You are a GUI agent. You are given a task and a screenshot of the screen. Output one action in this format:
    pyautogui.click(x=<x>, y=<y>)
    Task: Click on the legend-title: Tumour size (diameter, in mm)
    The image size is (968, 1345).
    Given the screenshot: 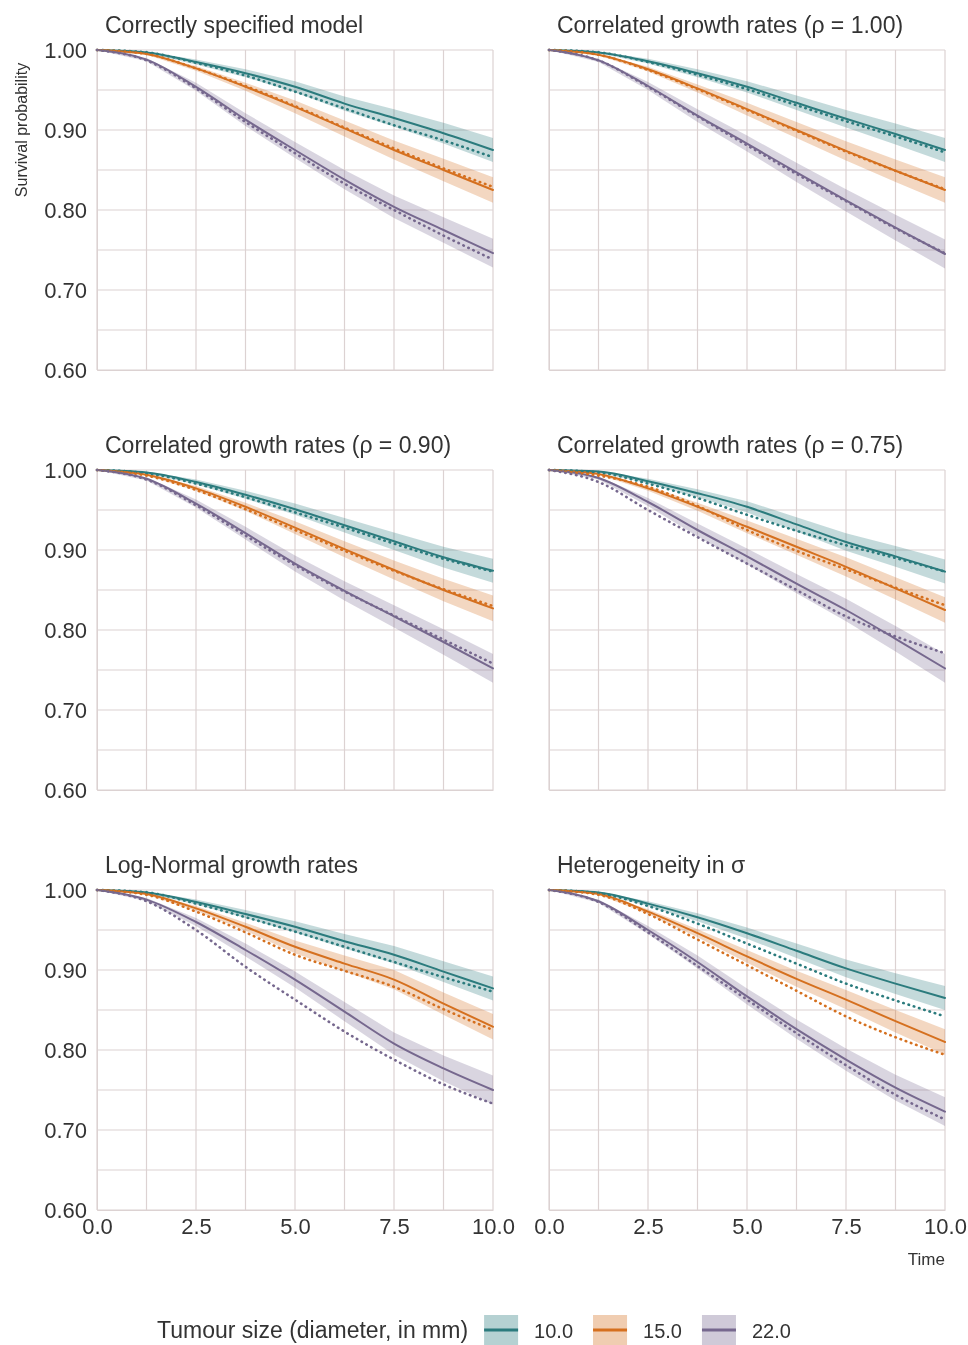 What is the action you would take?
    pyautogui.click(x=313, y=1330)
    